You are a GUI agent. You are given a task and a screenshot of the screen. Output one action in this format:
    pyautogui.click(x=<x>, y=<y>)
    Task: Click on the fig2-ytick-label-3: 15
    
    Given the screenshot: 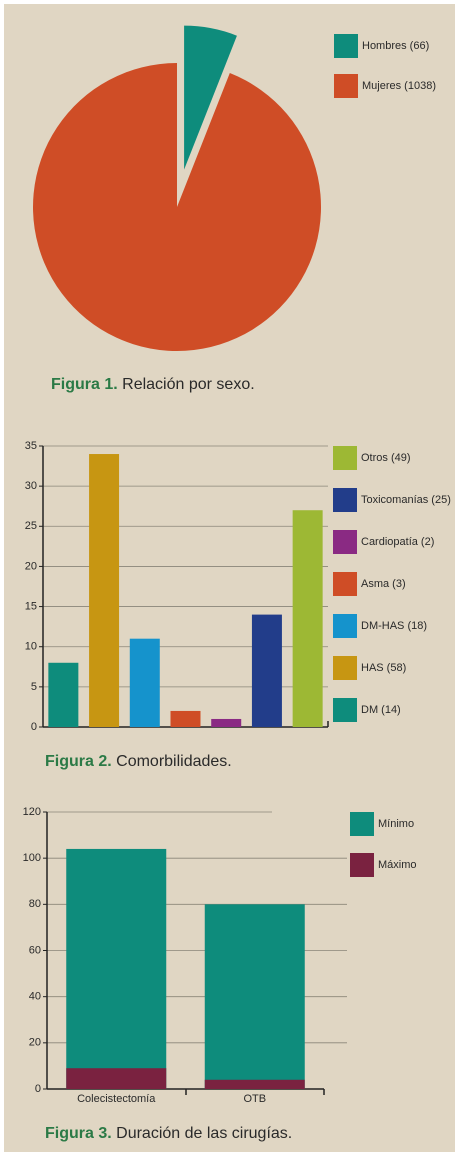 What is the action you would take?
    pyautogui.click(x=31, y=606)
    